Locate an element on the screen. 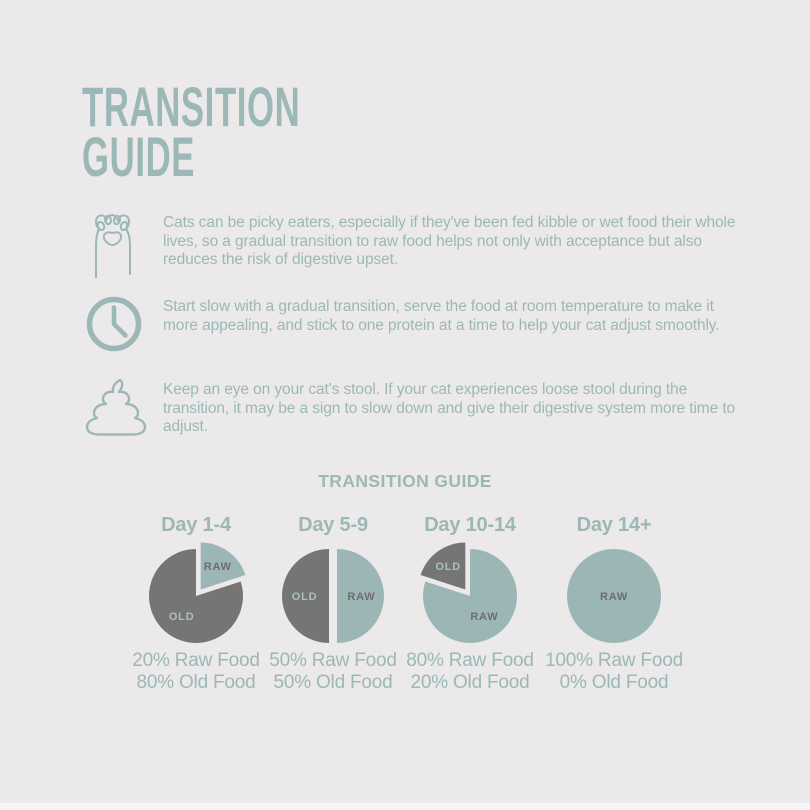 The height and width of the screenshot is (810, 810). bottom-strip is located at coordinates (405, 806).